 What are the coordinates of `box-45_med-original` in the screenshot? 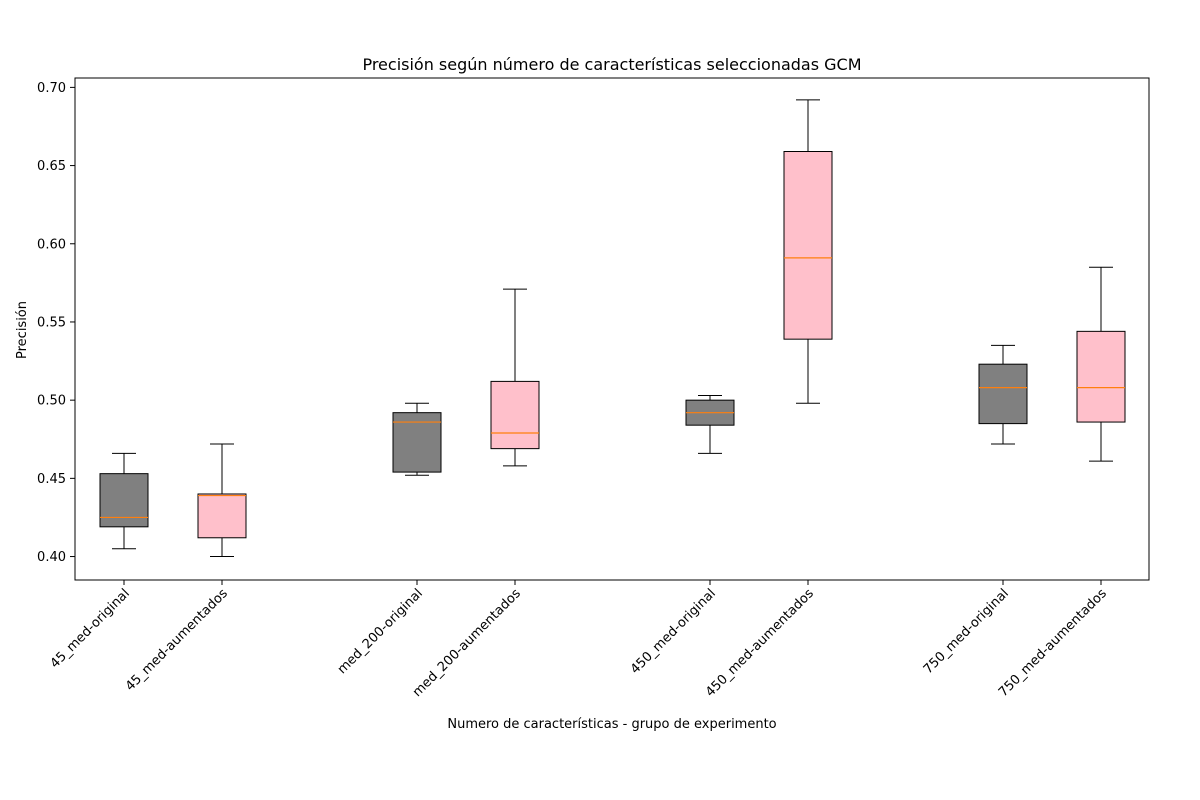 It's located at (124, 501).